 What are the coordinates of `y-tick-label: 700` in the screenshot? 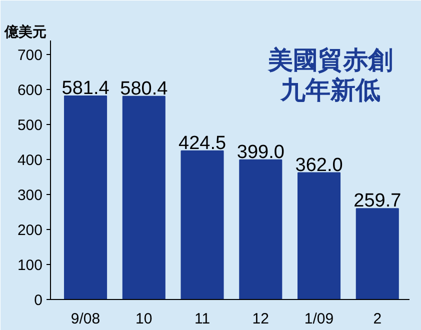 It's located at (30, 55).